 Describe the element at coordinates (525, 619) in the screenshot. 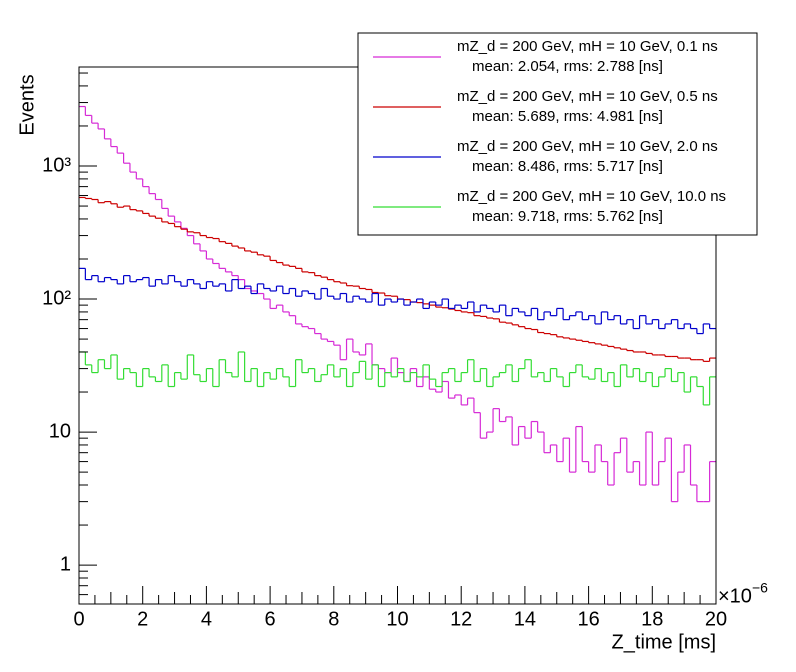

I see `x-tick-label: 14` at that location.